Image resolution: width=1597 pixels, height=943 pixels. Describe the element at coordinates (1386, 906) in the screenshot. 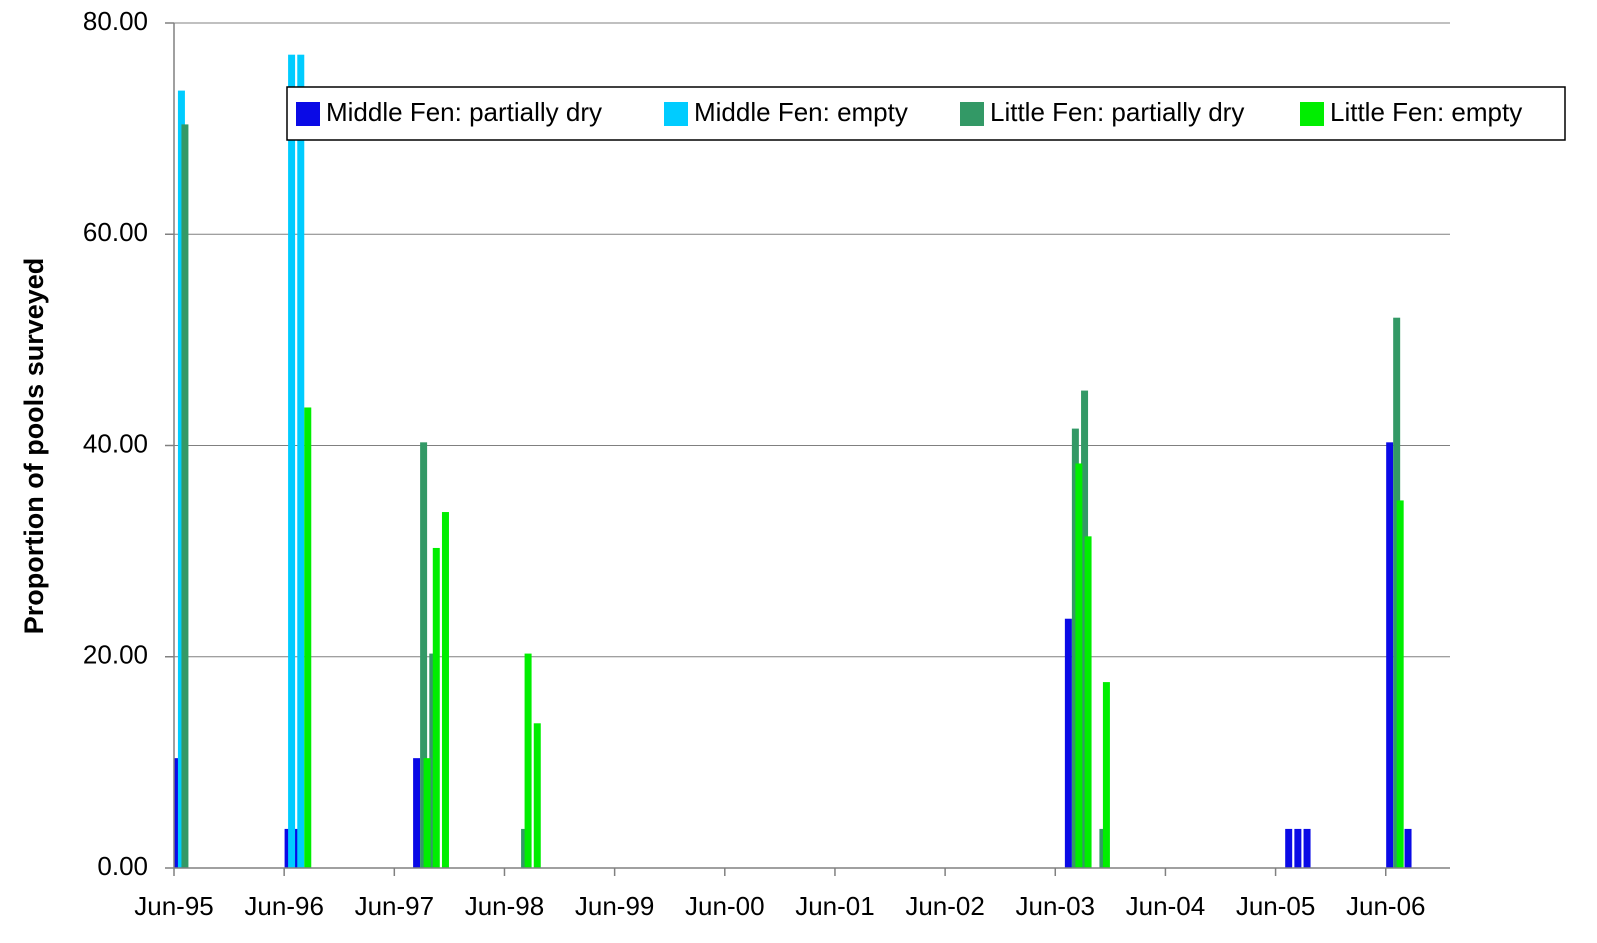

I see `x-tick-label: Jun-06` at that location.